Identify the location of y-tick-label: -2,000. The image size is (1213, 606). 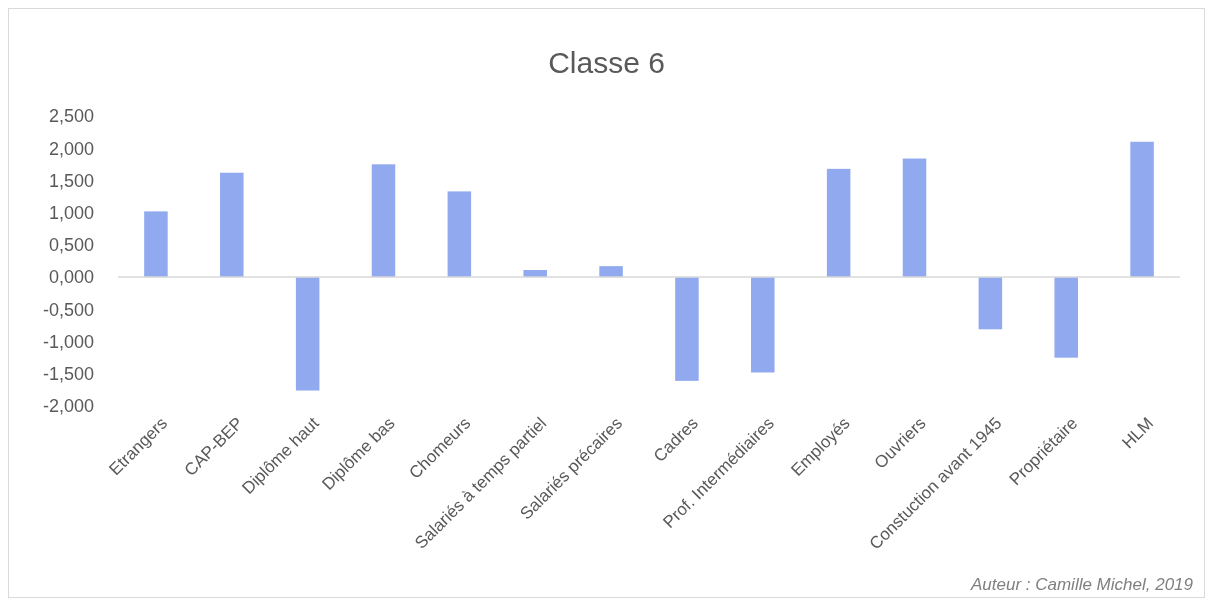
(68, 406).